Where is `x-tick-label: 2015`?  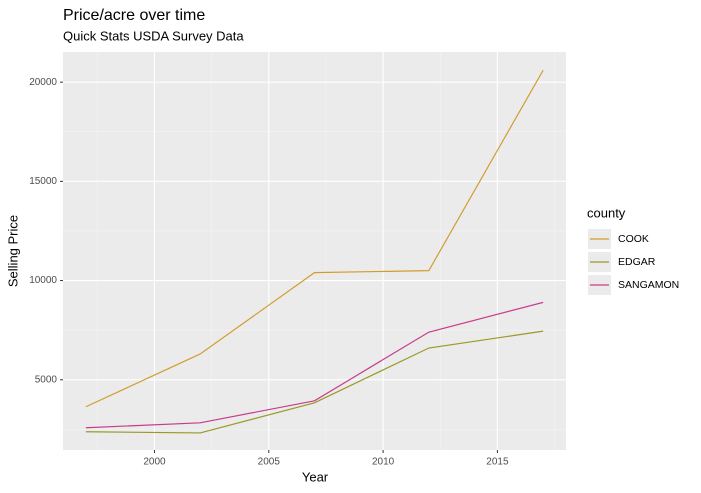
x-tick-label: 2015 is located at coordinates (497, 462).